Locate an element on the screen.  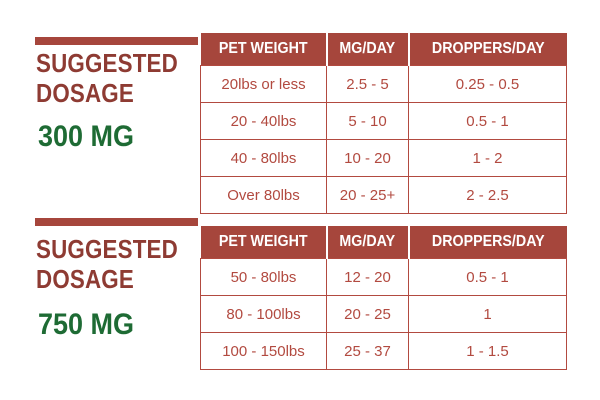
cell-pet-weight: 100 - 150lbs is located at coordinates (263, 351).